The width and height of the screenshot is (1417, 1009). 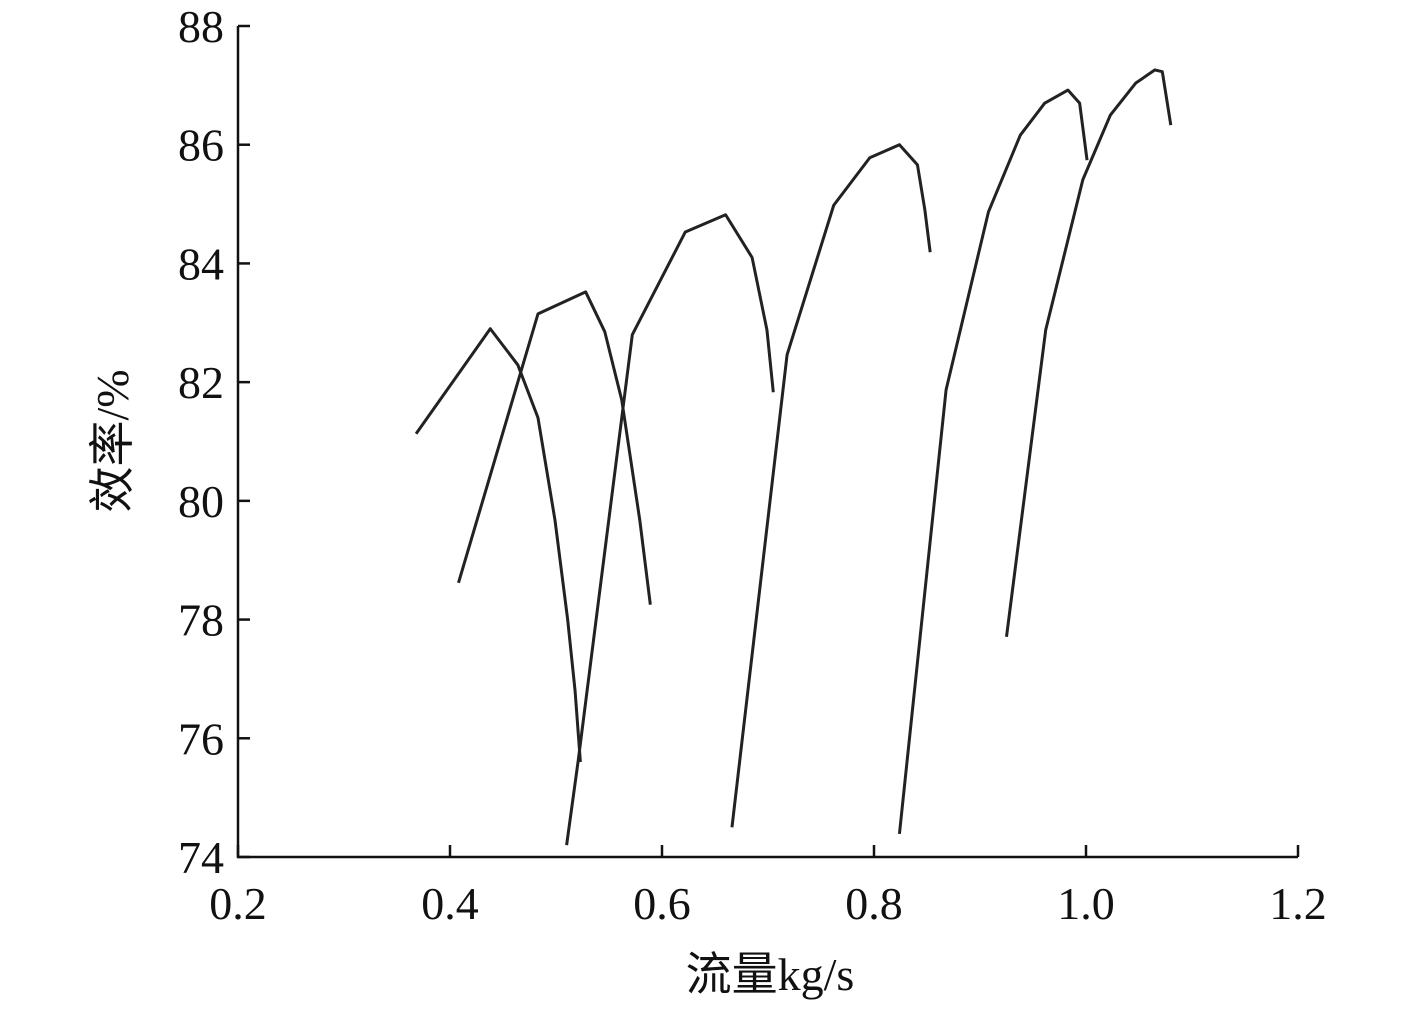 I want to click on x-tick-label: 0.2, so click(x=238, y=903).